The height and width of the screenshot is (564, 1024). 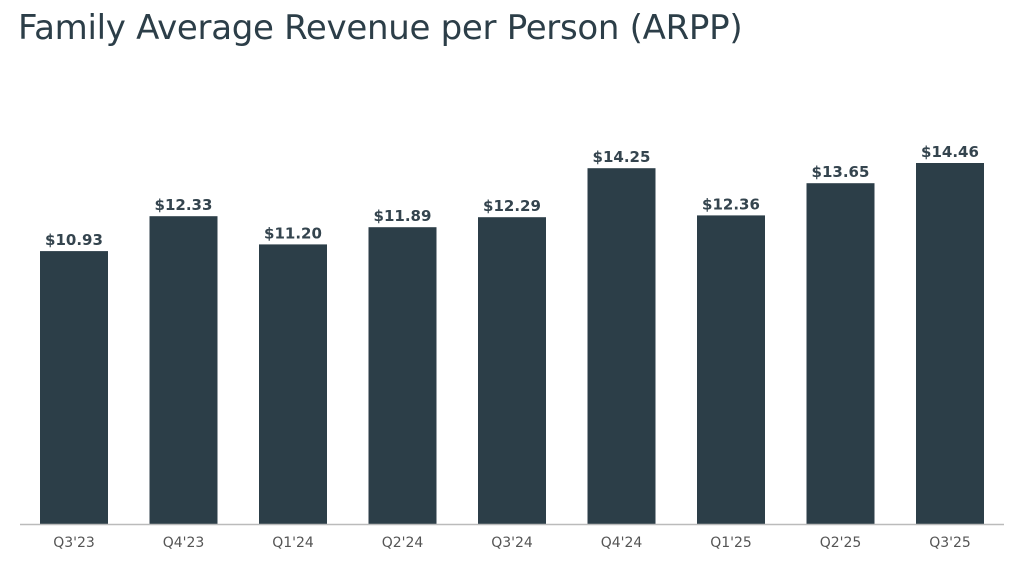 What do you see at coordinates (731, 369) in the screenshot?
I see `bar-Q1'25` at bounding box center [731, 369].